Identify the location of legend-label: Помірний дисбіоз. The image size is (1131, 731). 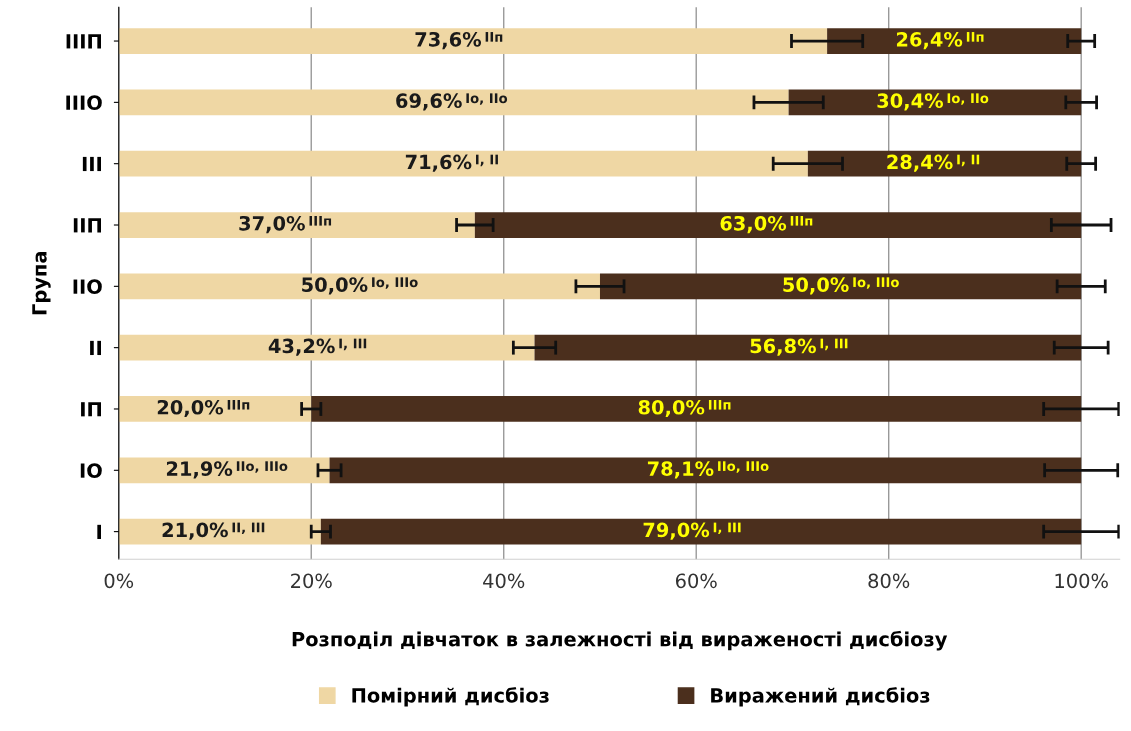
(450, 697).